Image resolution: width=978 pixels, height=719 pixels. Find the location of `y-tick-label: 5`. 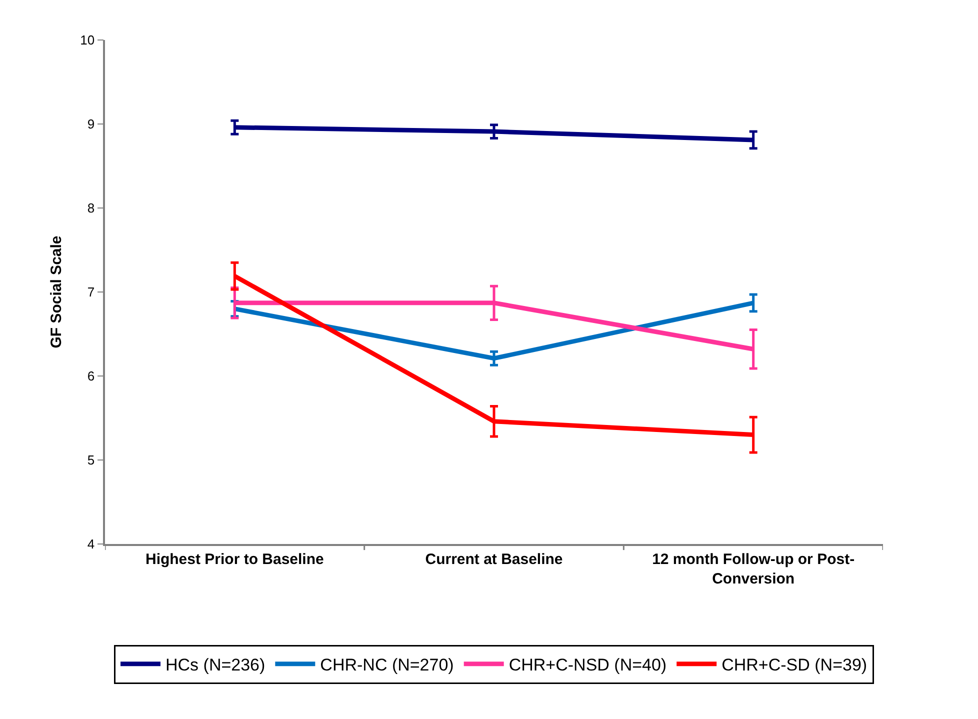

y-tick-label: 5 is located at coordinates (91, 460).